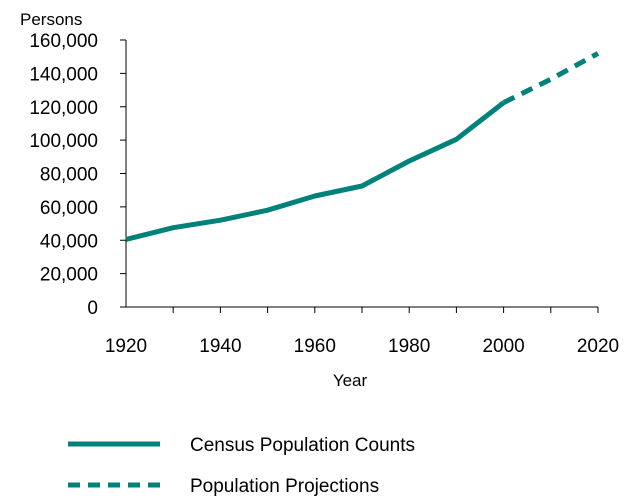 The width and height of the screenshot is (633, 498). Describe the element at coordinates (51, 19) in the screenshot. I see `y-axis-title: Persons` at that location.